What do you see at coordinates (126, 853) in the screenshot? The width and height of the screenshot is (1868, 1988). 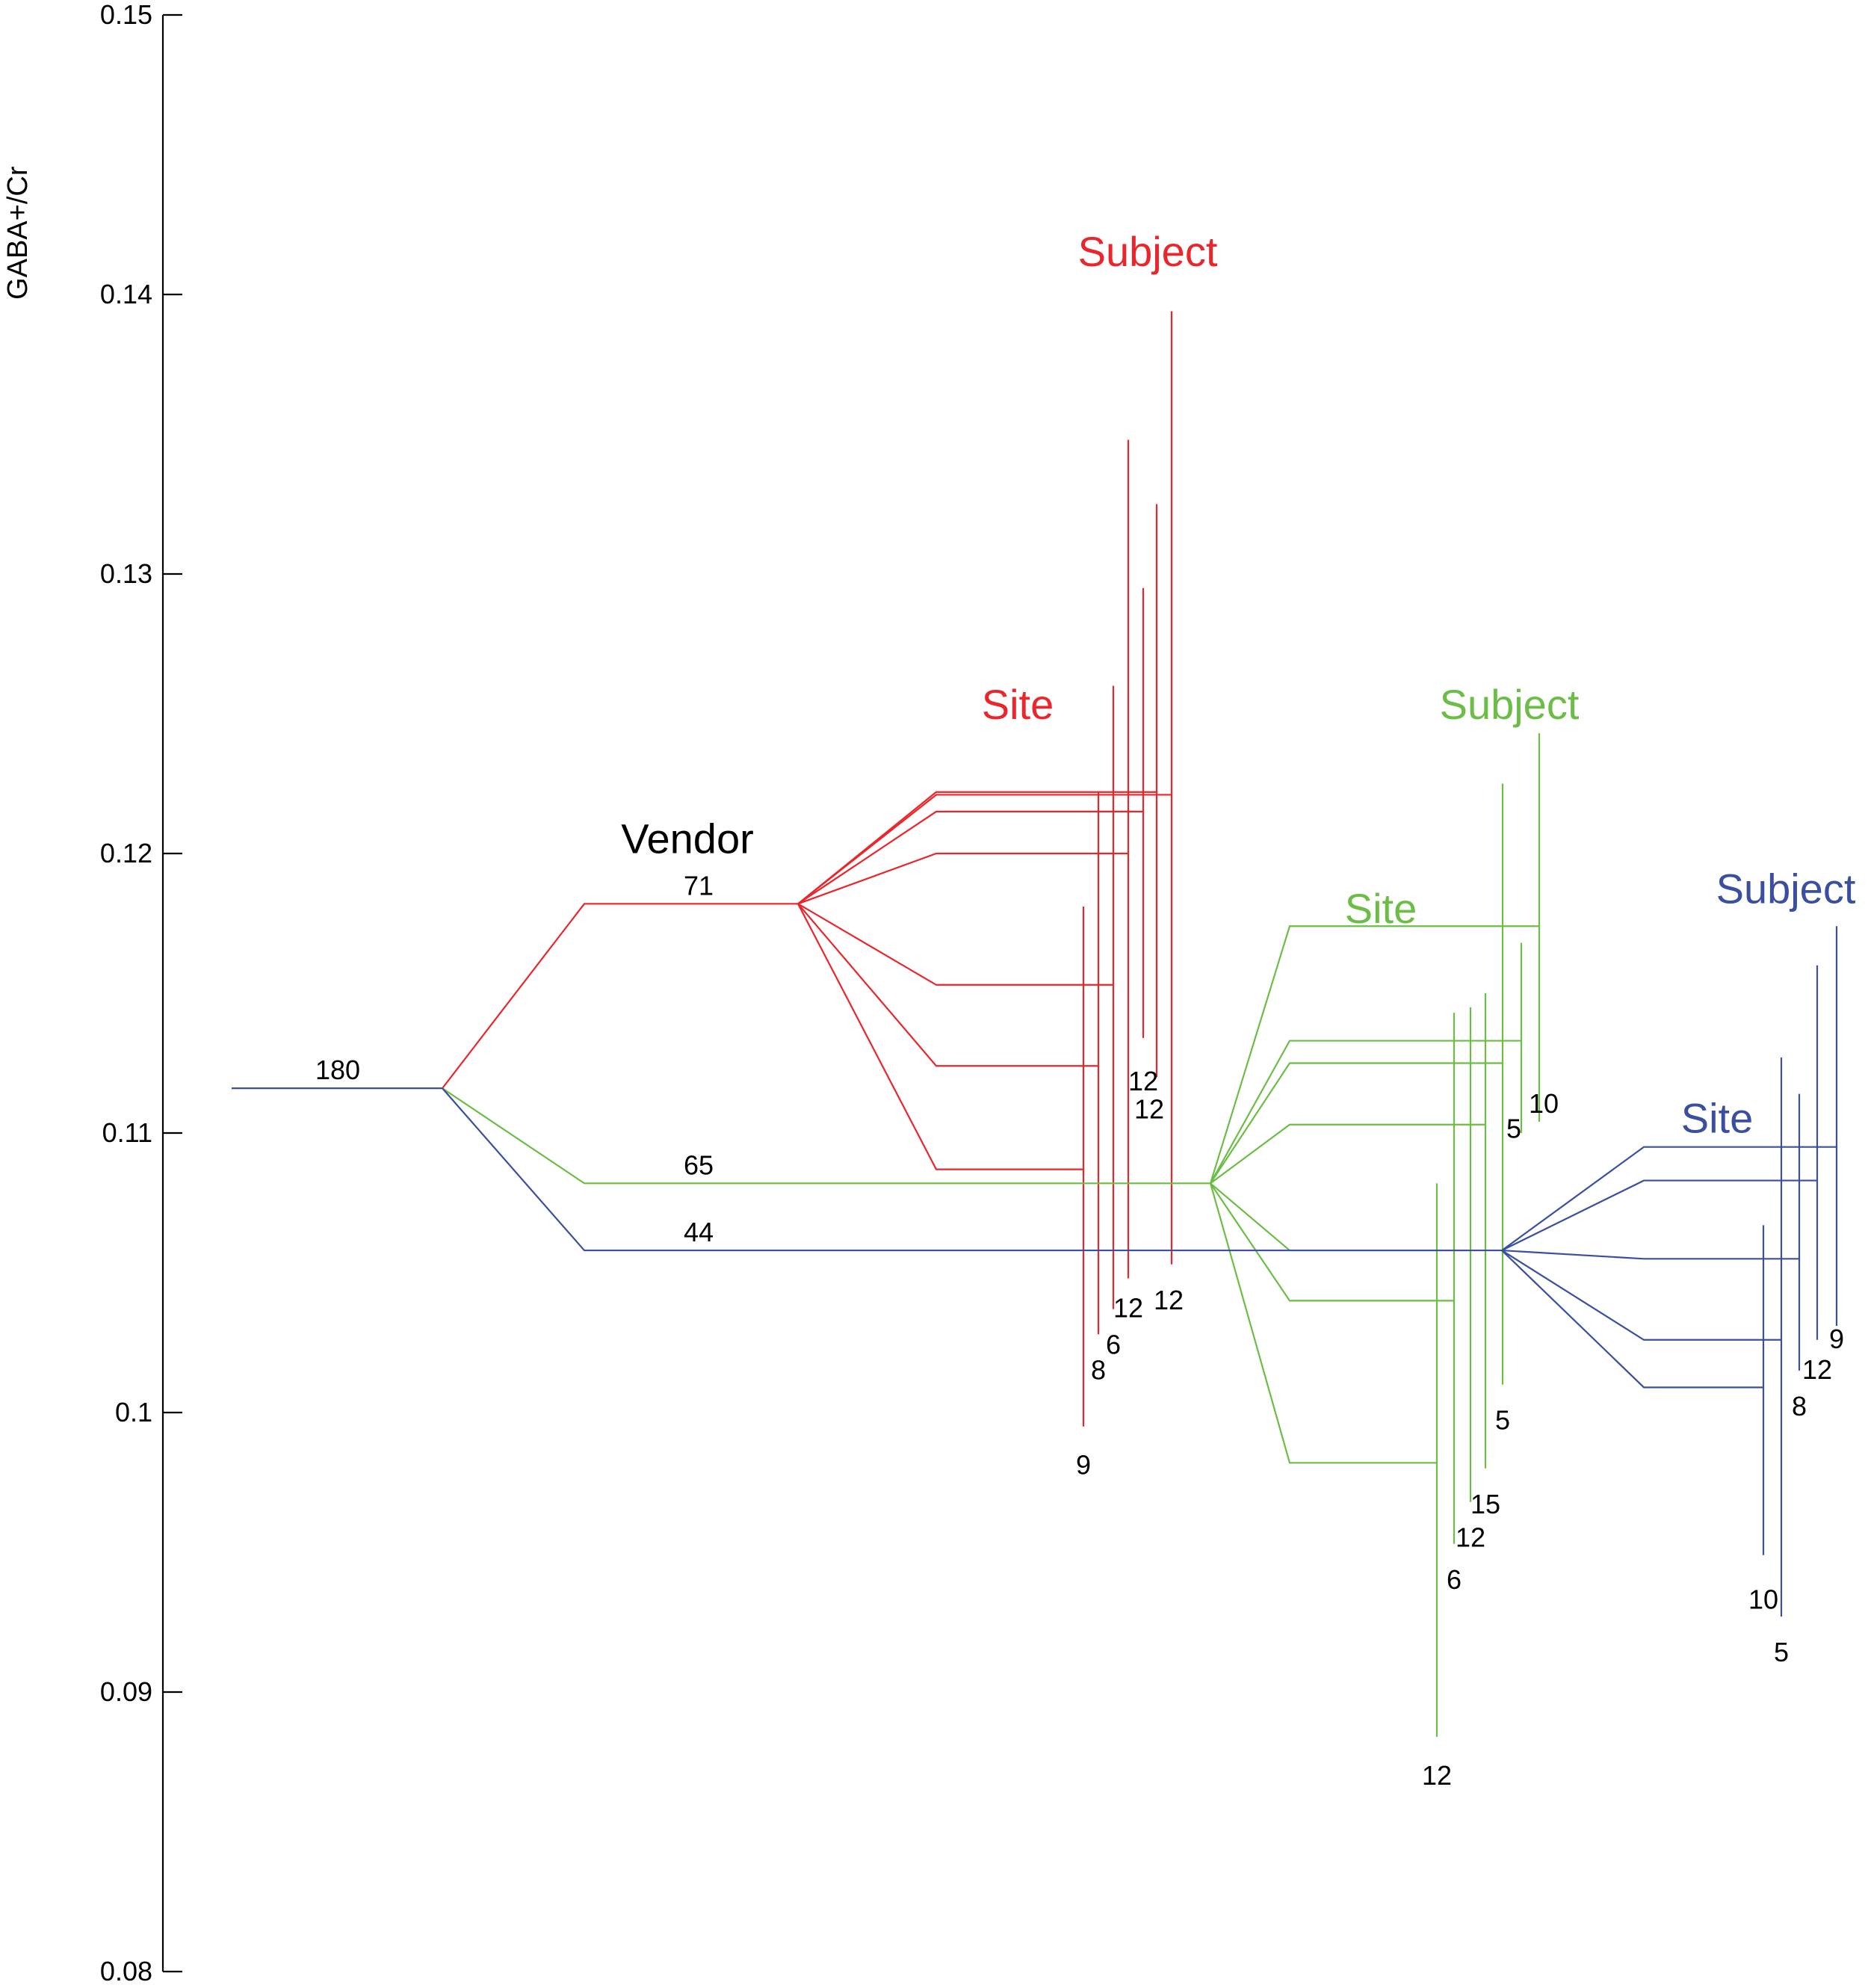 I see `y-tick-label: 0.12` at bounding box center [126, 853].